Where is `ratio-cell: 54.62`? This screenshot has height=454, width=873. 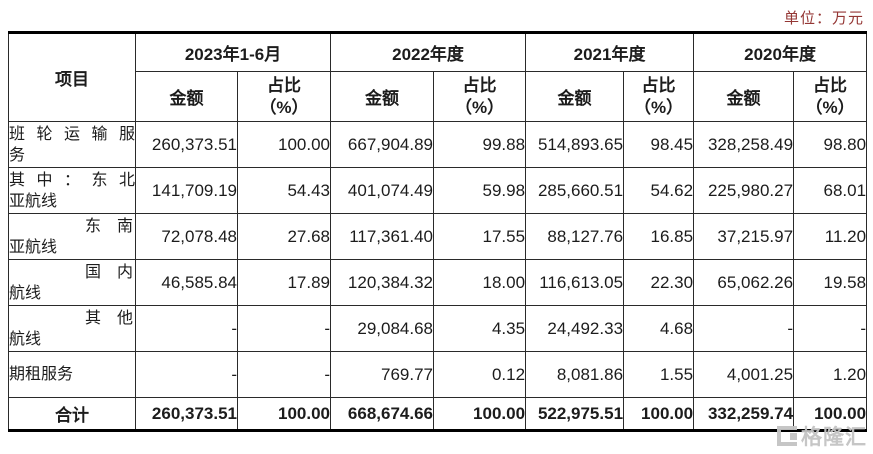 ratio-cell: 54.62 is located at coordinates (659, 190).